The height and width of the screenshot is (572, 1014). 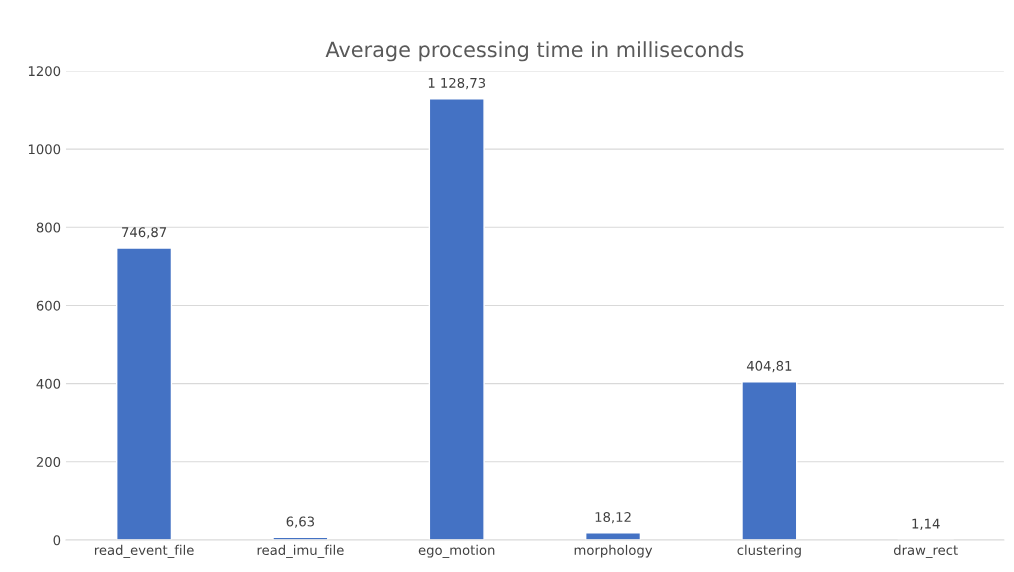 What do you see at coordinates (769, 366) in the screenshot?
I see `data-label: 404,81` at bounding box center [769, 366].